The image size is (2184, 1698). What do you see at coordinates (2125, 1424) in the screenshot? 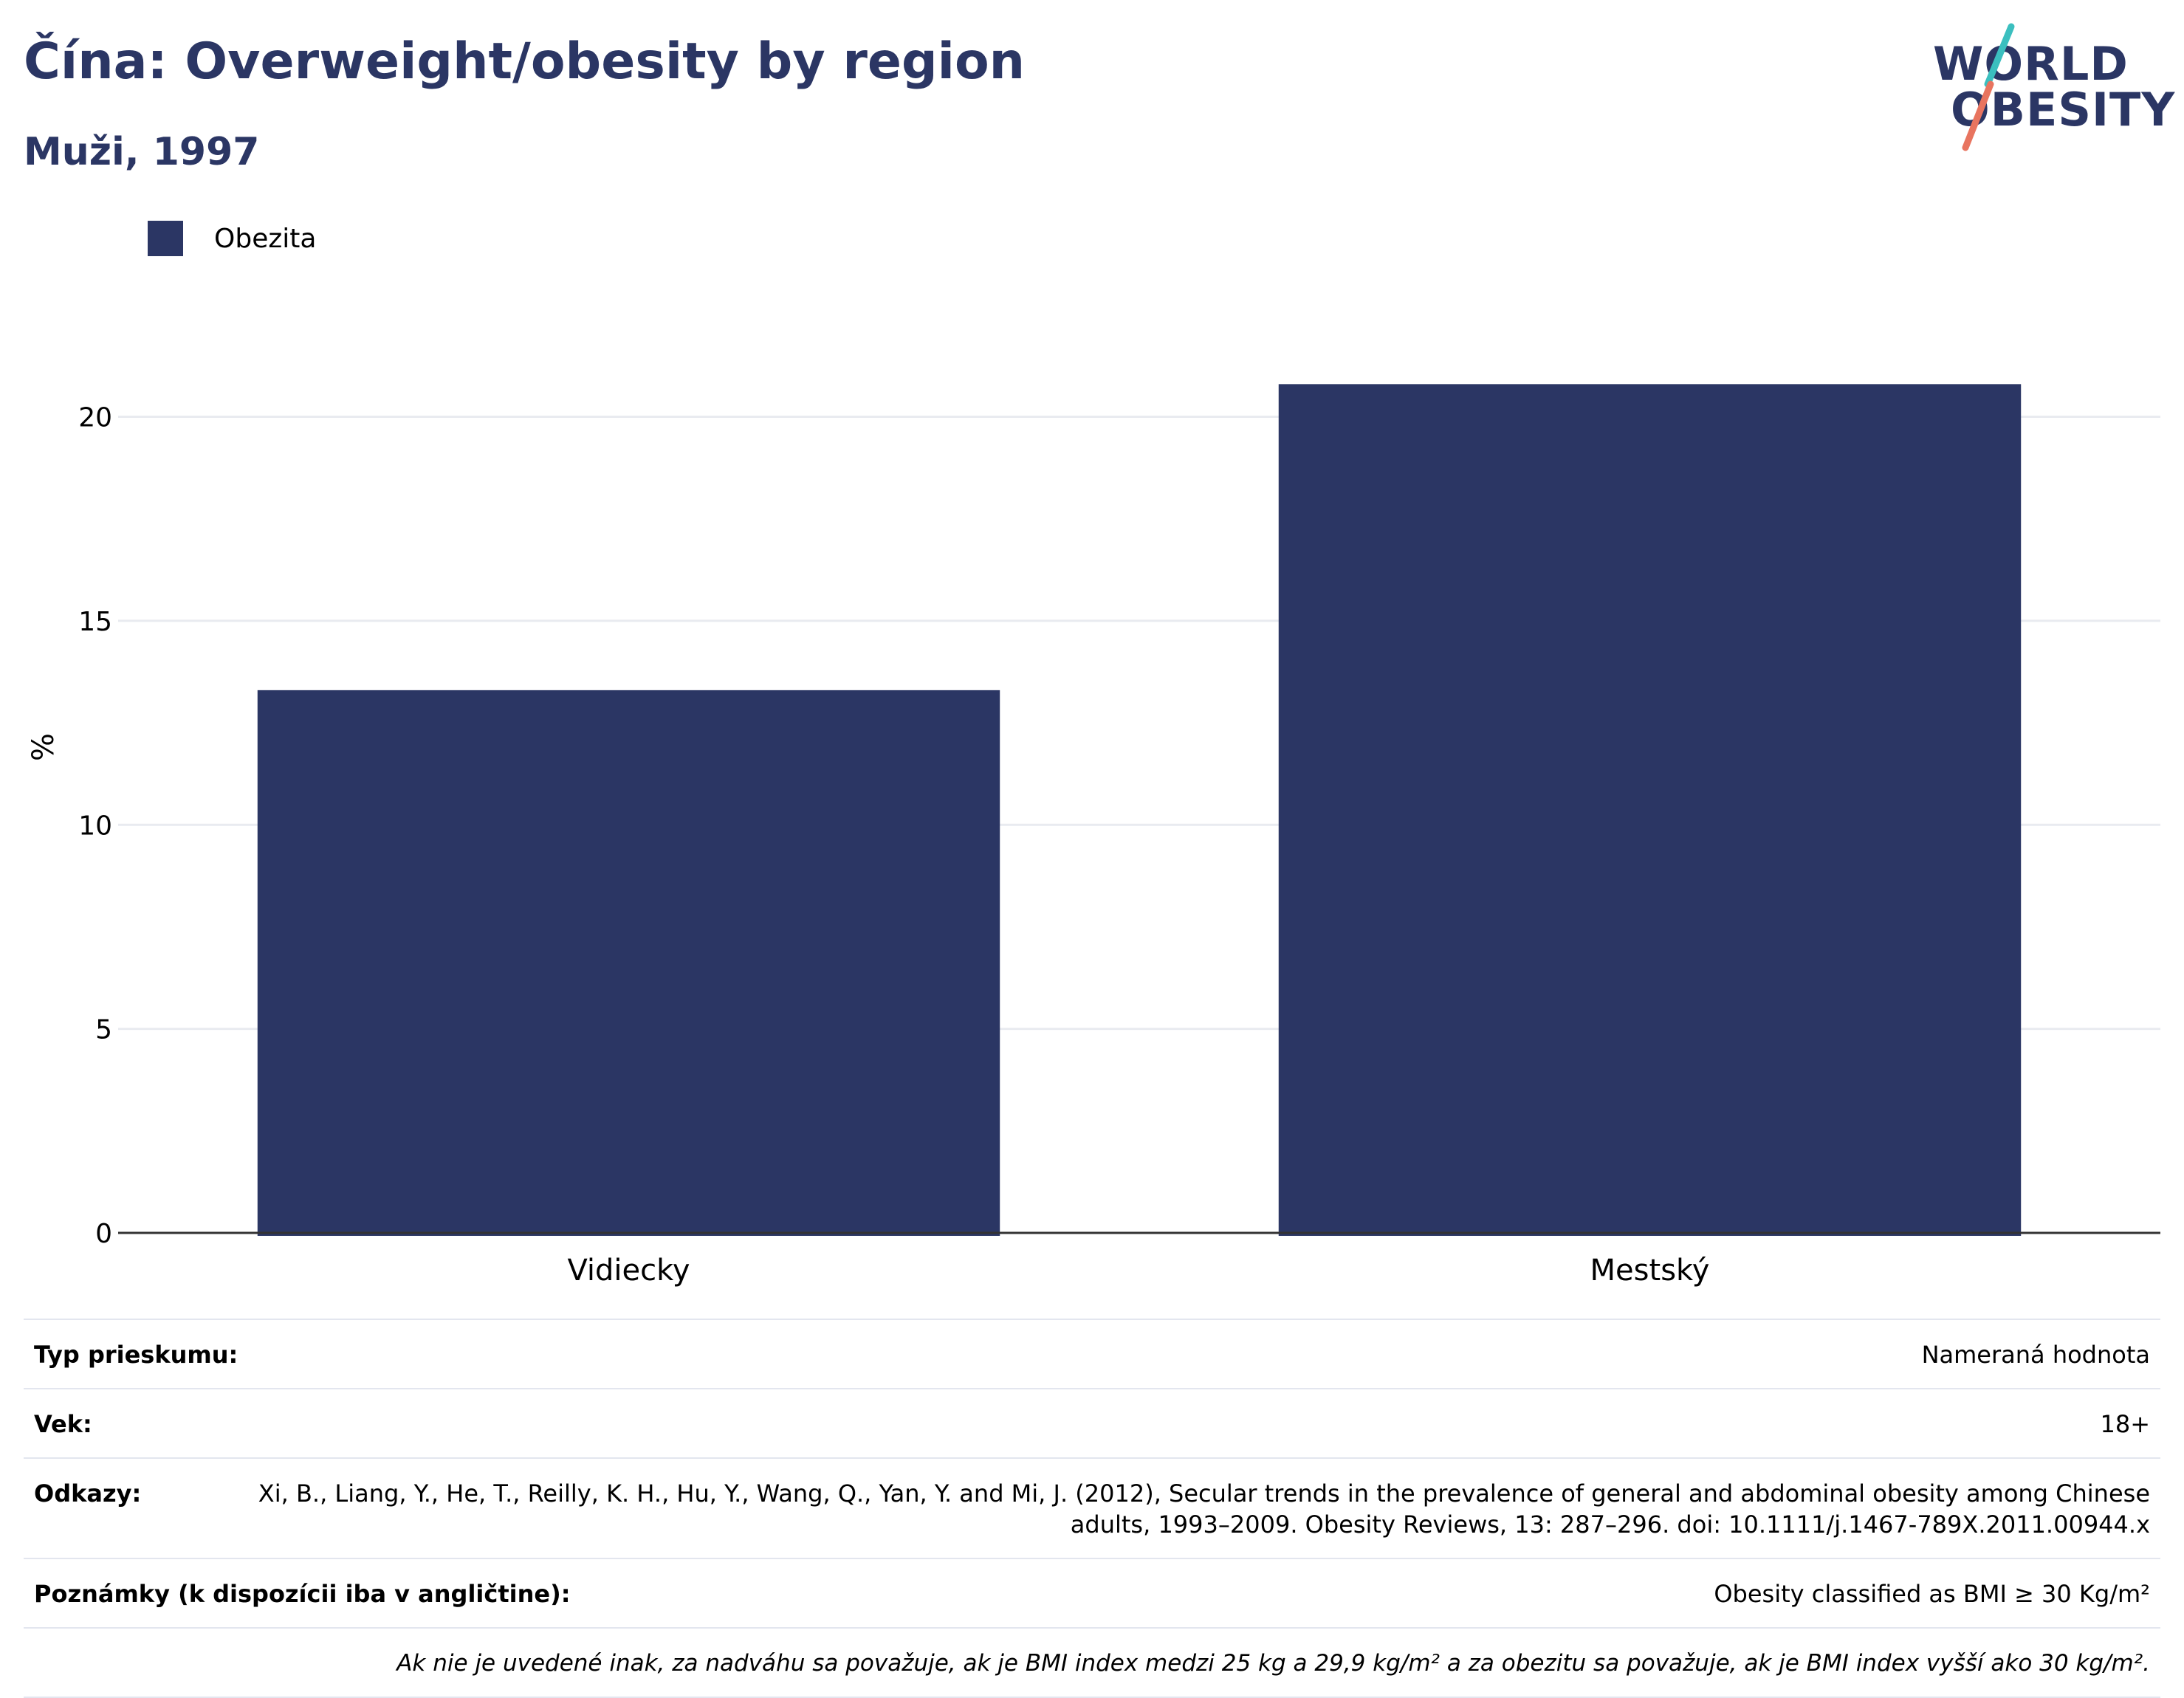
I see `info-value-age: 18+` at bounding box center [2125, 1424].